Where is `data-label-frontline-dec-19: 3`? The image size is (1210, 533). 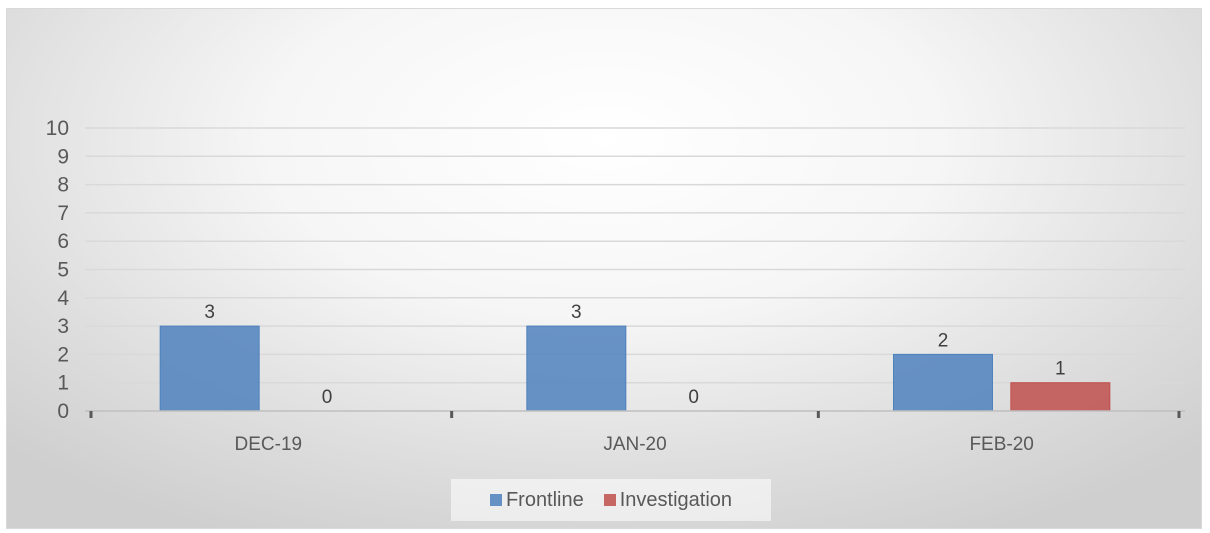 data-label-frontline-dec-19: 3 is located at coordinates (209, 312).